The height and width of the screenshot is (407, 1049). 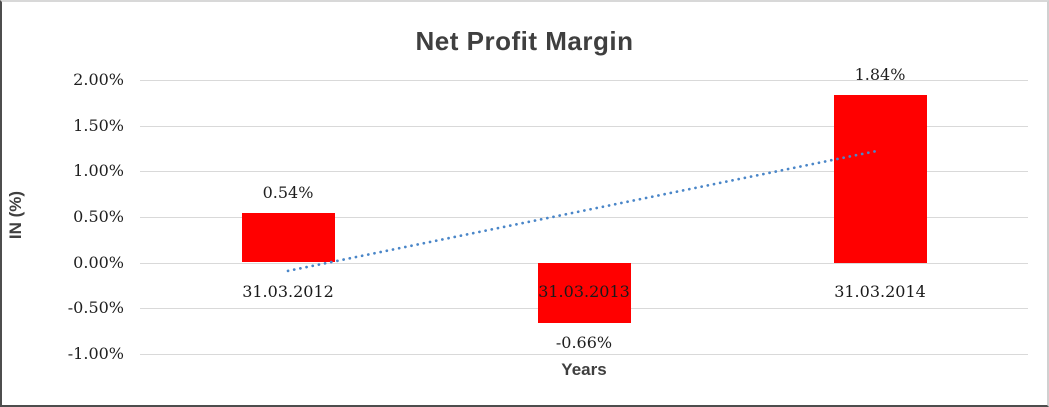 I want to click on bar-31.03.2013, so click(x=584, y=293).